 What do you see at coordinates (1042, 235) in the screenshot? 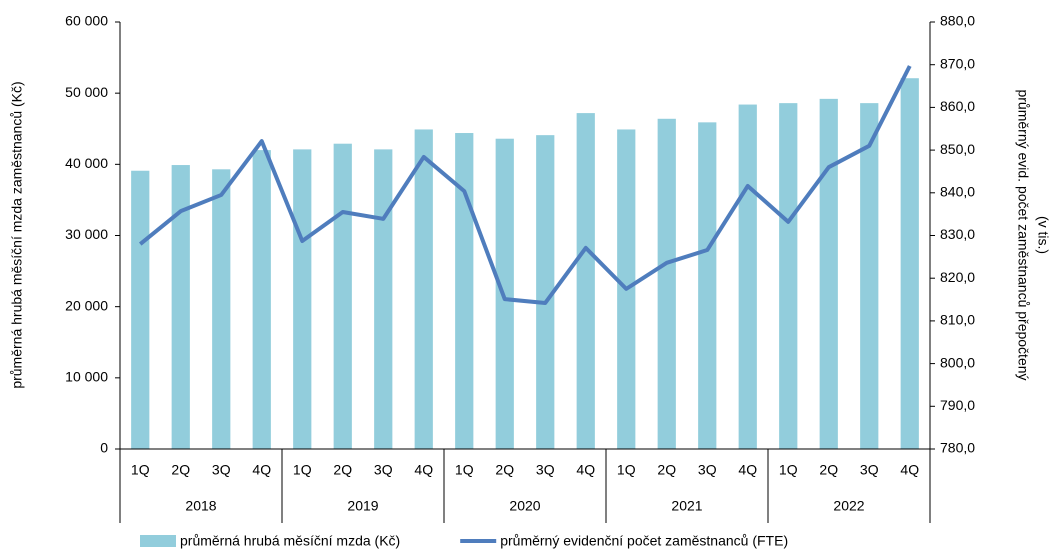
I see `y2-axis-title: (v tis.)` at bounding box center [1042, 235].